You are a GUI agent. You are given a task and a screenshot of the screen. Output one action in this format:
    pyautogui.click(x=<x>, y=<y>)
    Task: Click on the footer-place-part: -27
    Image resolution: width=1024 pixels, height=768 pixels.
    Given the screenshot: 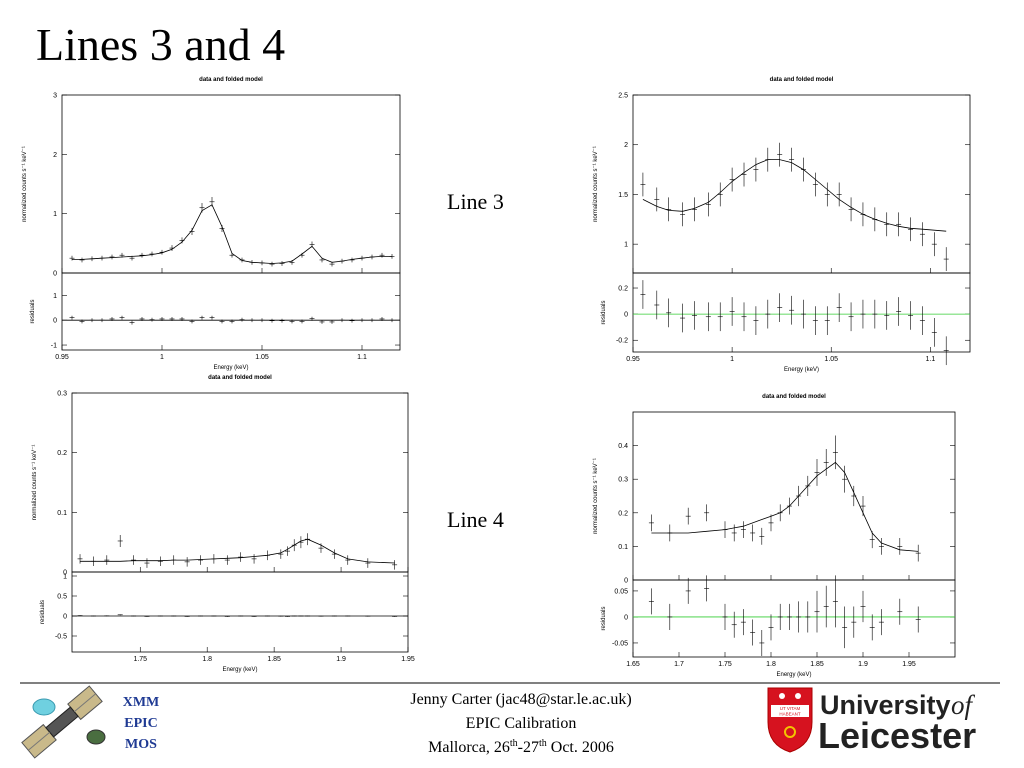 What is the action you would take?
    pyautogui.click(x=528, y=747)
    